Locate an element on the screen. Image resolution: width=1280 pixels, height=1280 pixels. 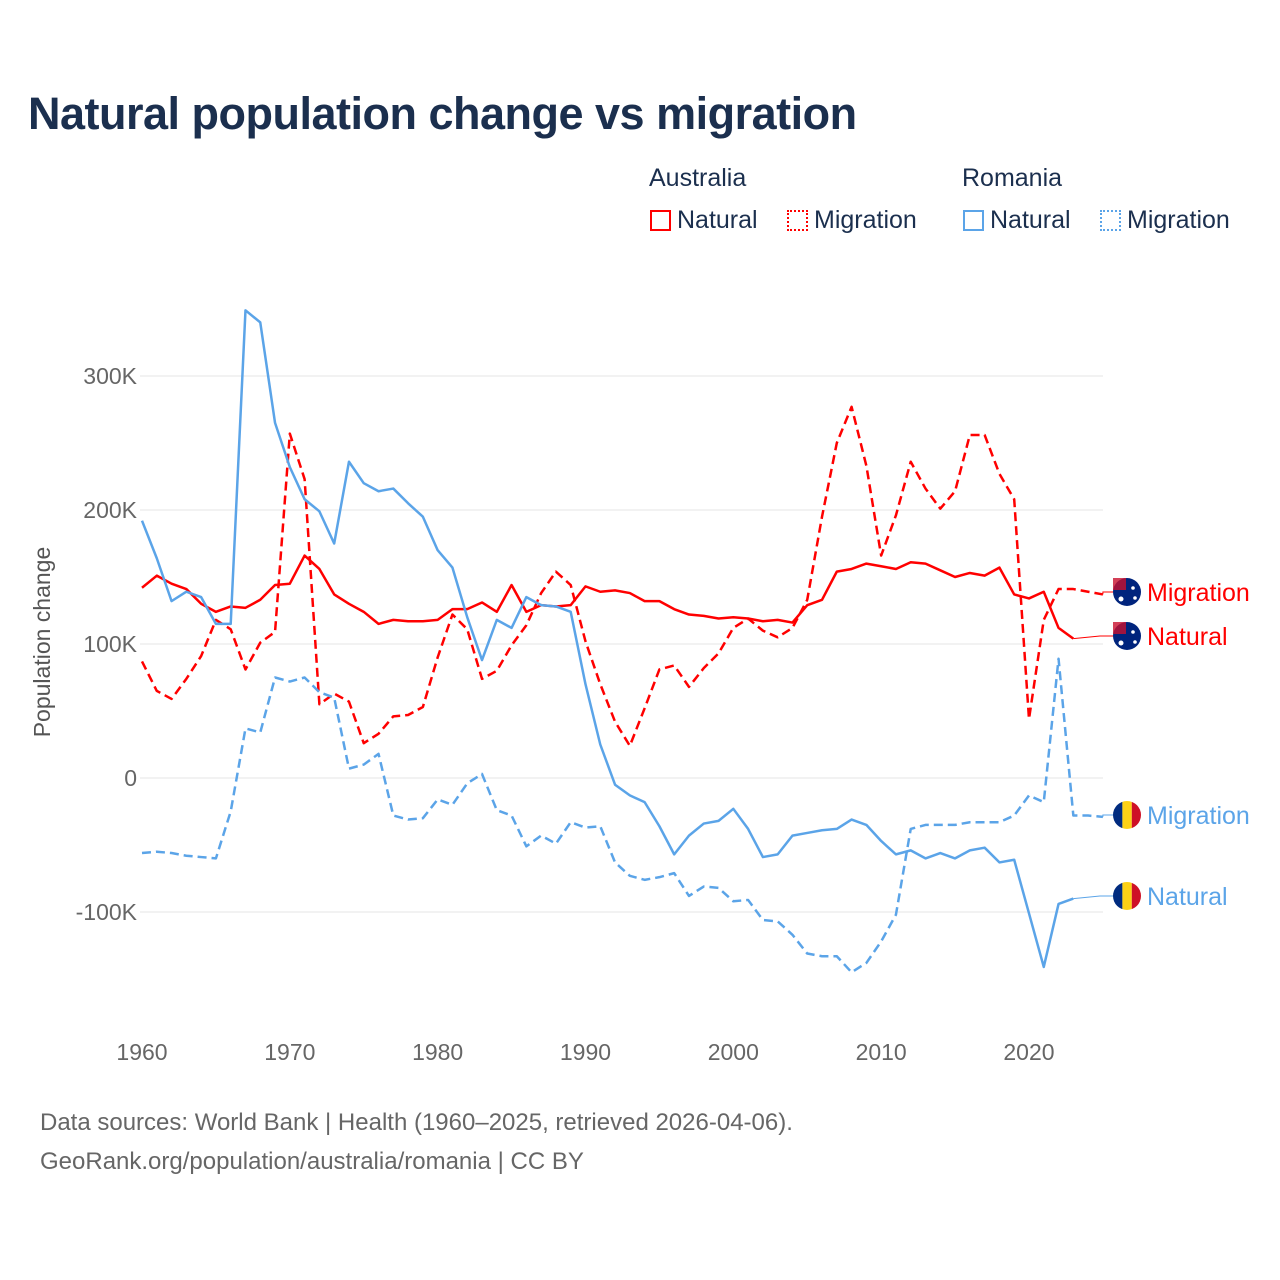
legend-romania-migration: Migration is located at coordinates (1165, 220).